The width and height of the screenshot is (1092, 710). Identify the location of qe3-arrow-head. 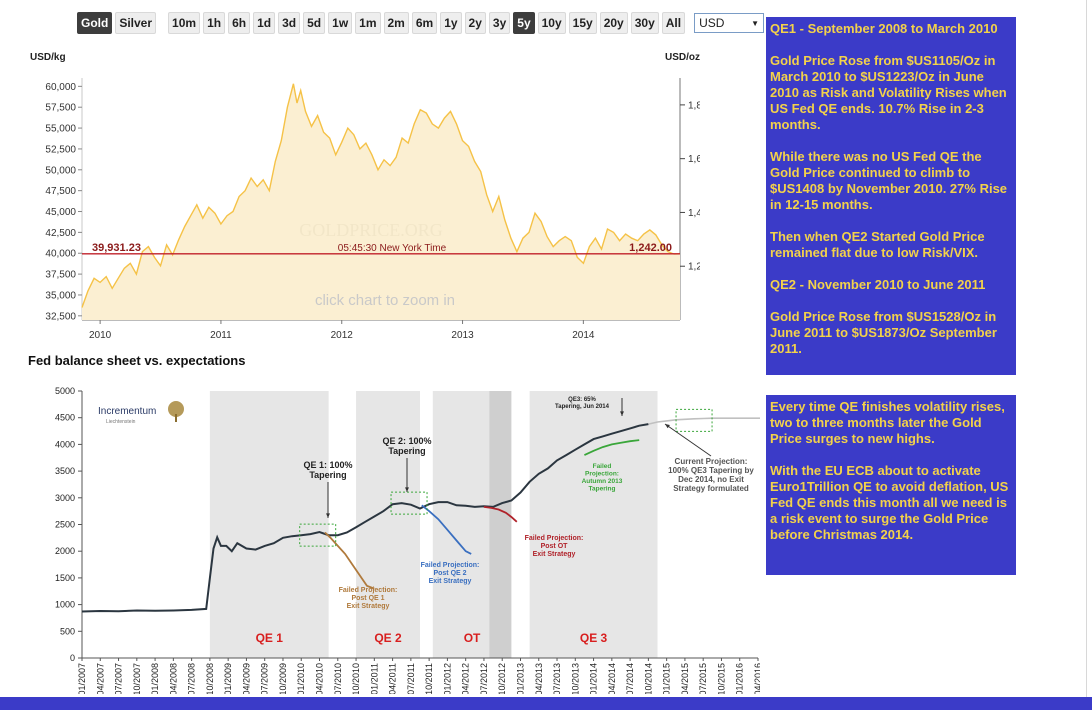
(622, 413).